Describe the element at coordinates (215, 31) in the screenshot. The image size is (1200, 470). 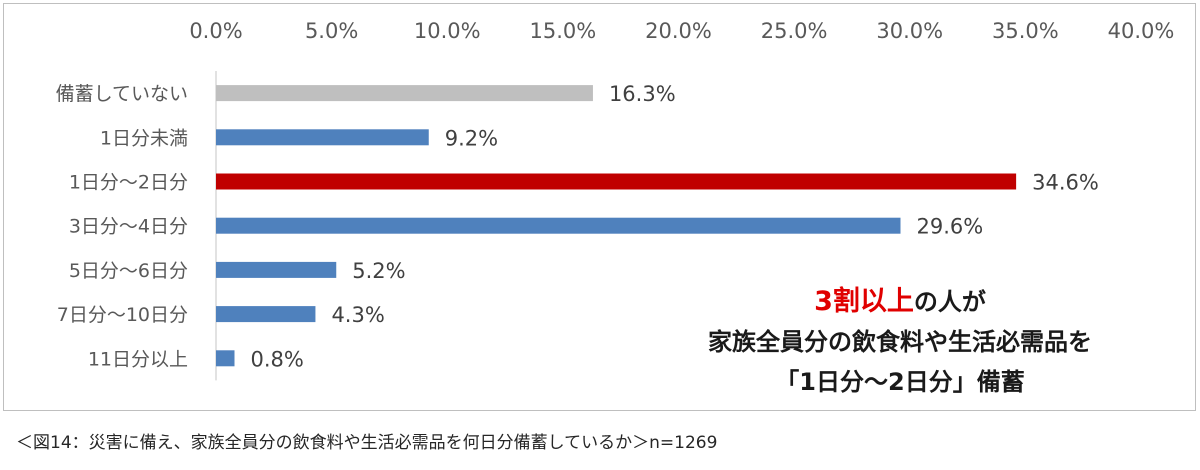
I see `x-tick-label: 0.0%` at that location.